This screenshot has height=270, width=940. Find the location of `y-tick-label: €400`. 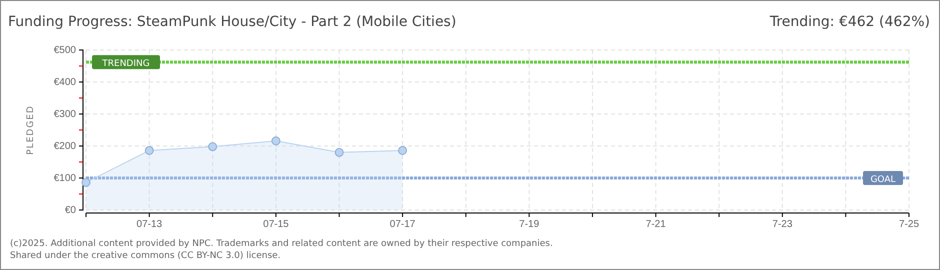

y-tick-label: €400 is located at coordinates (65, 82).